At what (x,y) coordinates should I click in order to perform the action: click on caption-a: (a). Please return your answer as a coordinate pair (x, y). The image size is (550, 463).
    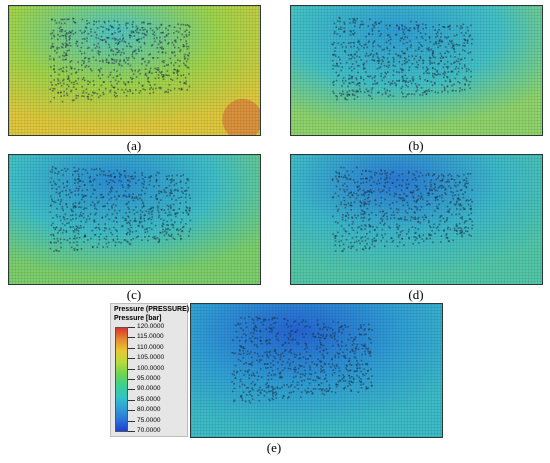
    Looking at the image, I should click on (134, 145).